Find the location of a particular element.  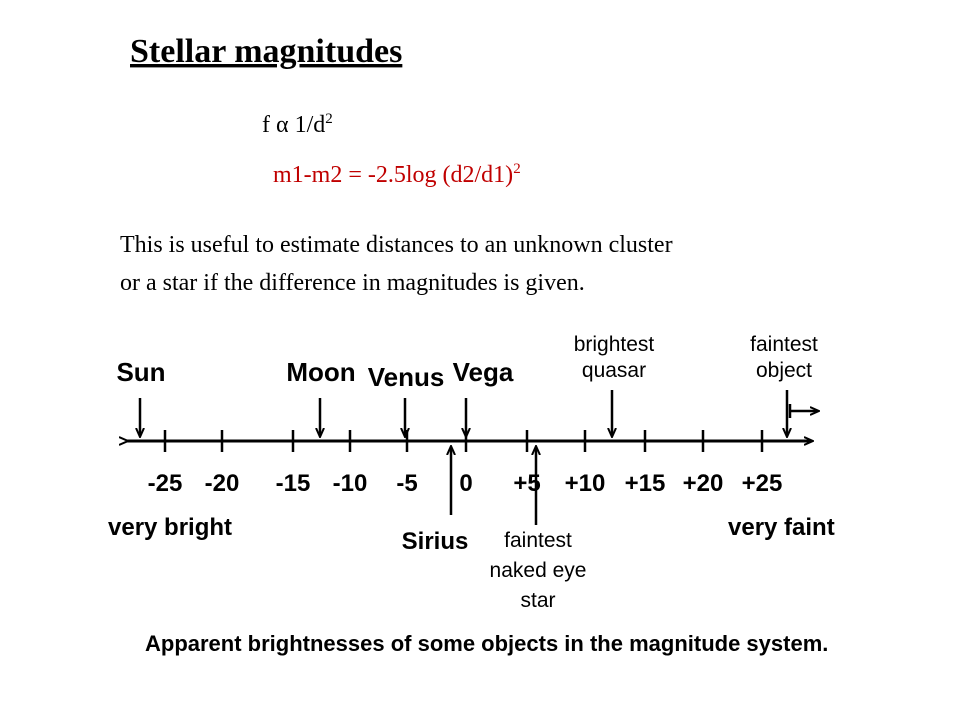

title: Stellar magnitudes is located at coordinates (266, 51).